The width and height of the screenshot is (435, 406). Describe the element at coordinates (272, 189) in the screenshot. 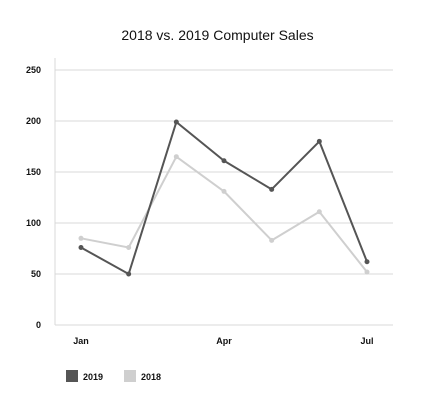

I see `series-point-2019-may` at that location.